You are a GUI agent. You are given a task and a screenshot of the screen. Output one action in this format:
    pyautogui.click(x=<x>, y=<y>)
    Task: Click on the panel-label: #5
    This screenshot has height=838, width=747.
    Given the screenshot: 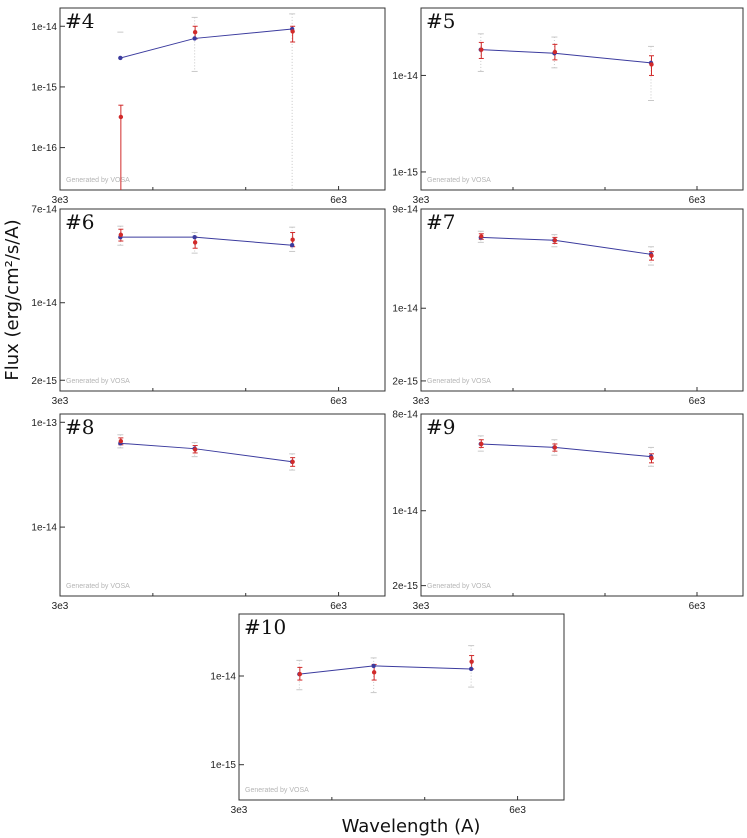 What is the action you would take?
    pyautogui.click(x=440, y=21)
    